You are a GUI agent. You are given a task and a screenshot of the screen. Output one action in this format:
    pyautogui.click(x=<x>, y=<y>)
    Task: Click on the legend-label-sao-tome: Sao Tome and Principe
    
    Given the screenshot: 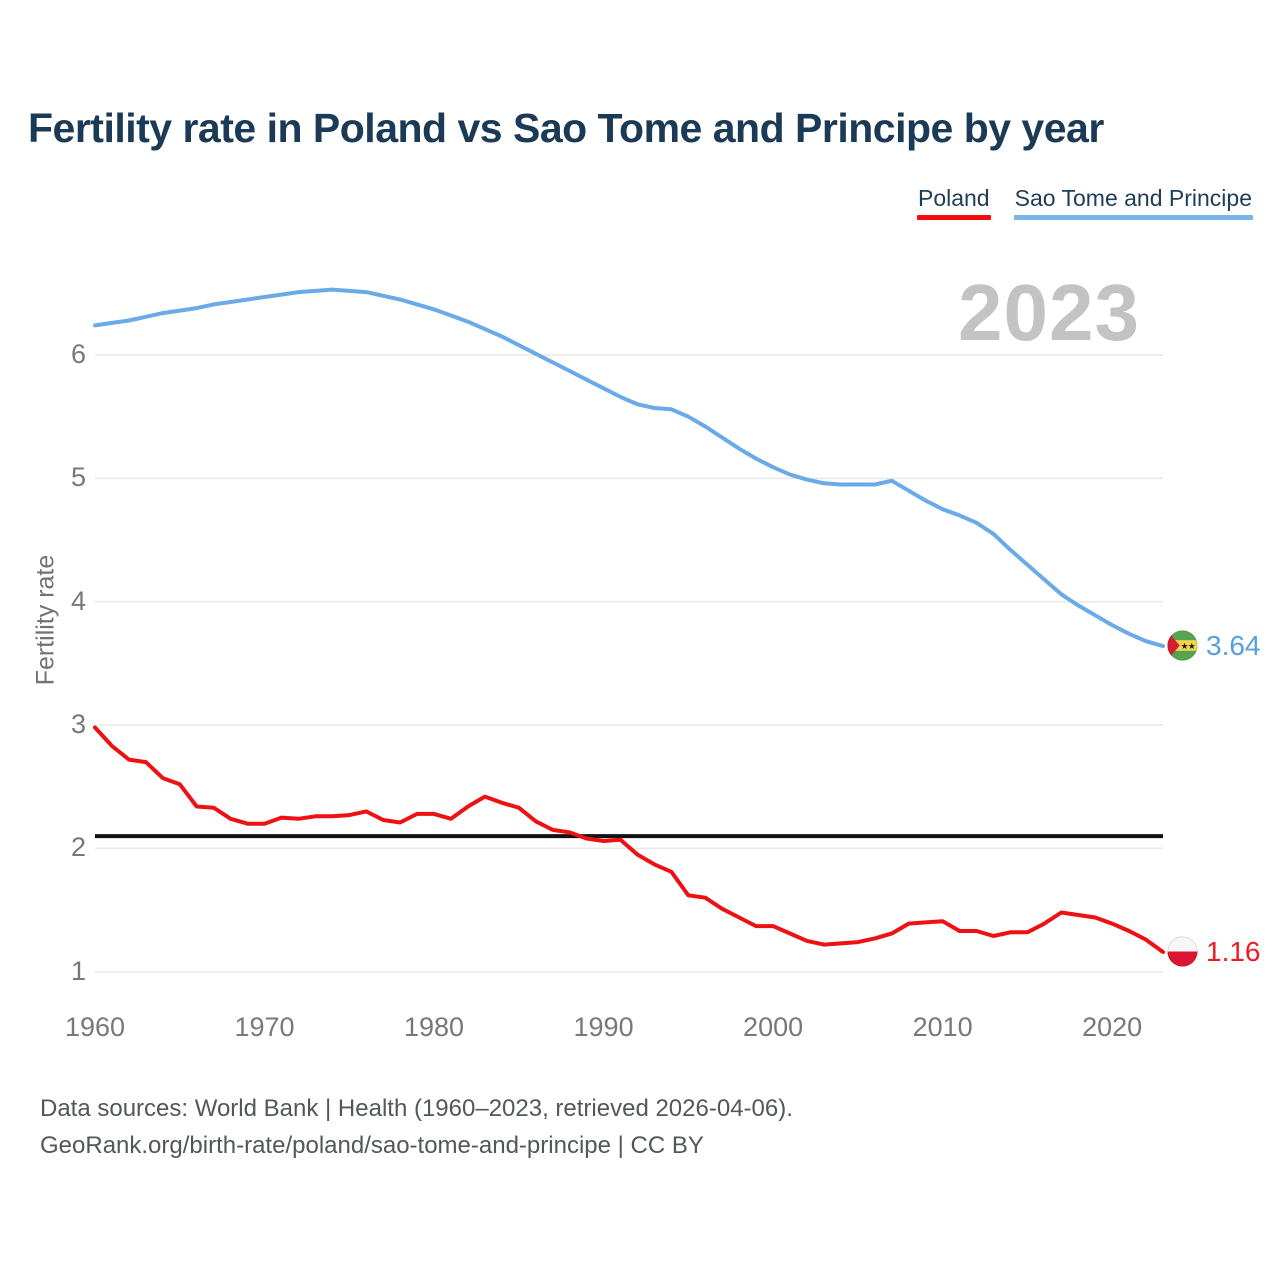 What is the action you would take?
    pyautogui.click(x=1133, y=198)
    